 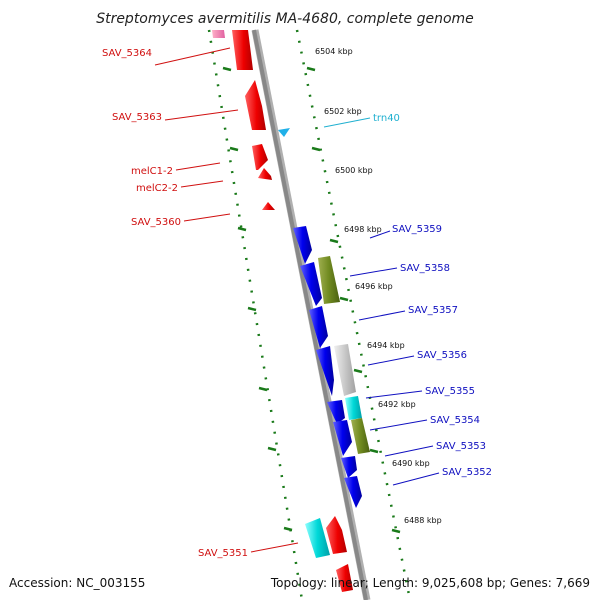 I want to click on right-strand-genes, so click(x=331, y=367).